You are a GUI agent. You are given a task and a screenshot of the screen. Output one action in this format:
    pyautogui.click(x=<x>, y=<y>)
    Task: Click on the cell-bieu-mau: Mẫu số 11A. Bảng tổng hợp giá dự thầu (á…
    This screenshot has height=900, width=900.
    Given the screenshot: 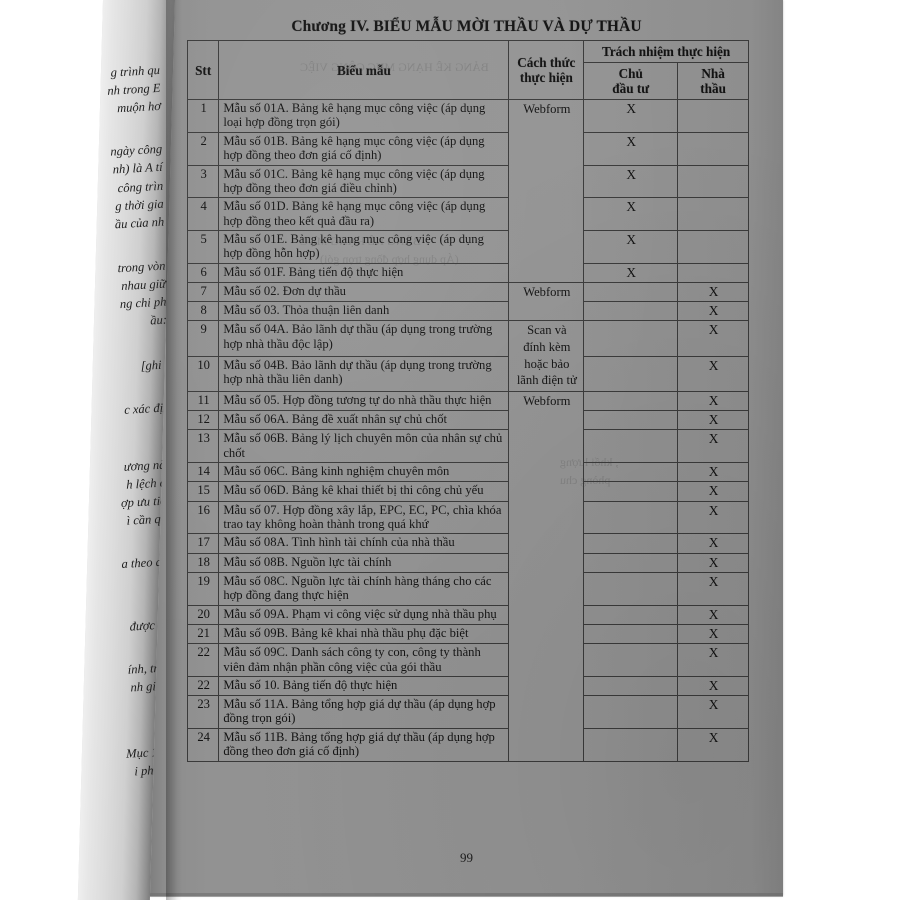 What is the action you would take?
    pyautogui.click(x=364, y=712)
    